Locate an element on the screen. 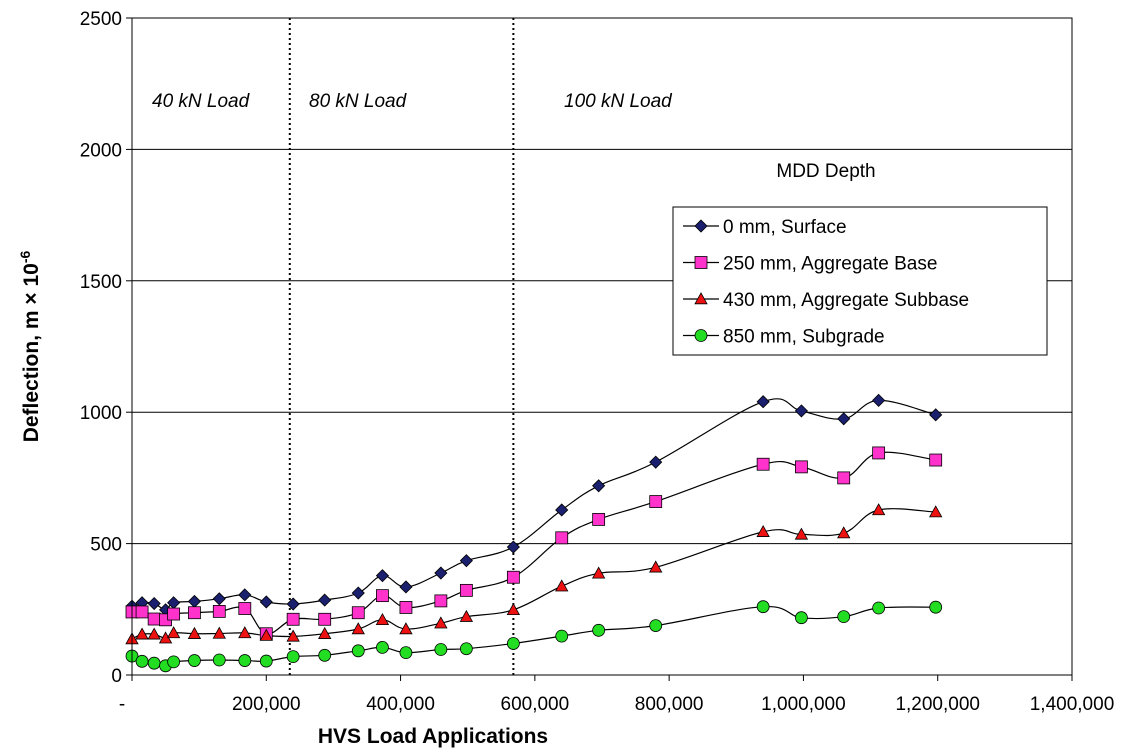 The height and width of the screenshot is (752, 1131). x-tick-label: 1,400,000 is located at coordinates (1072, 704).